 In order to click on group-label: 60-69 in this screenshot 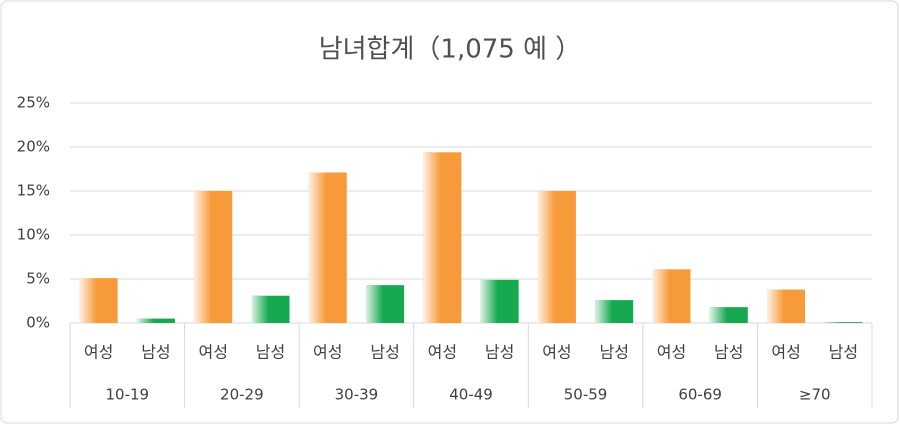, I will do `click(700, 395)`.